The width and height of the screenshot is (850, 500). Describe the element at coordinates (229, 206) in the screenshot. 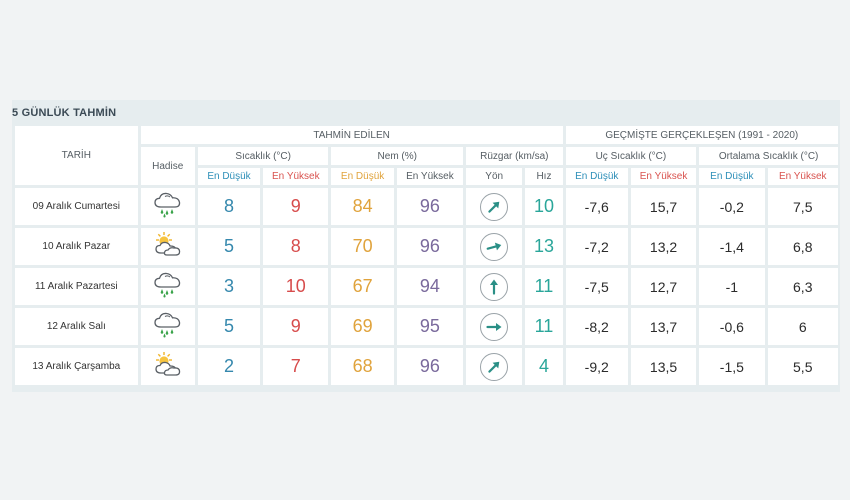

I see `temp-low-cell: 8` at that location.